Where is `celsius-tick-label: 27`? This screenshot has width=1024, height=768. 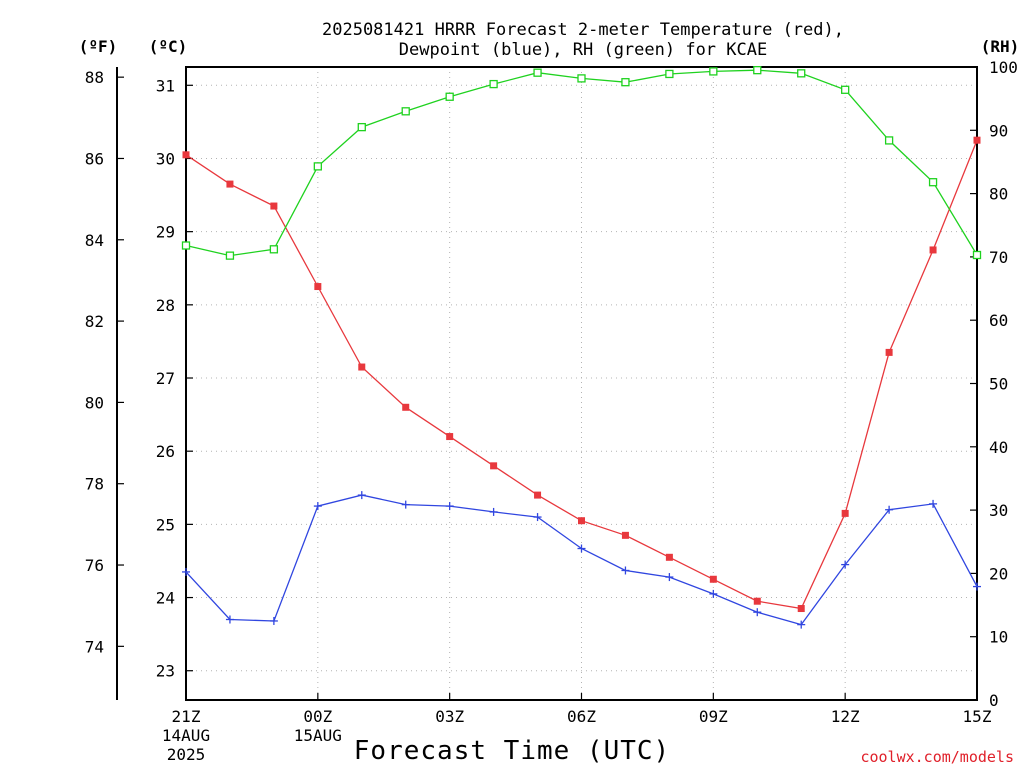
celsius-tick-label: 27 is located at coordinates (165, 378).